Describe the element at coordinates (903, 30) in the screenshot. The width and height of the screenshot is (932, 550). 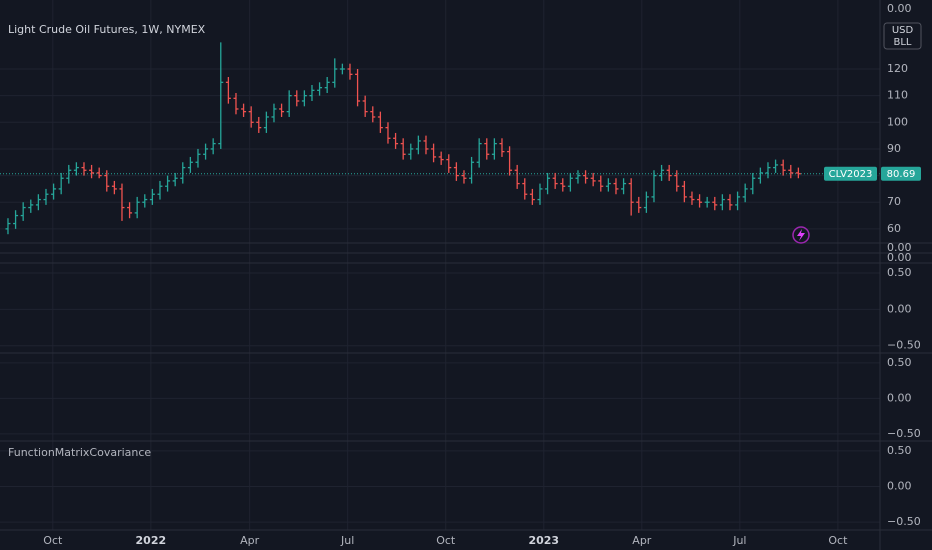
I see `currency: USD` at that location.